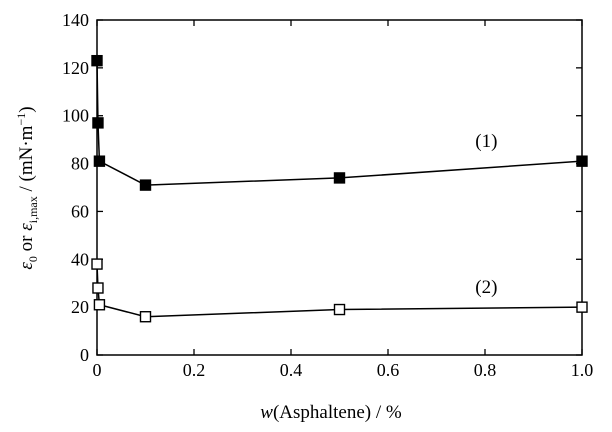 The width and height of the screenshot is (612, 432). What do you see at coordinates (33, 209) in the screenshot?
I see `y-axis-label-sub-imax: i,max` at bounding box center [33, 209].